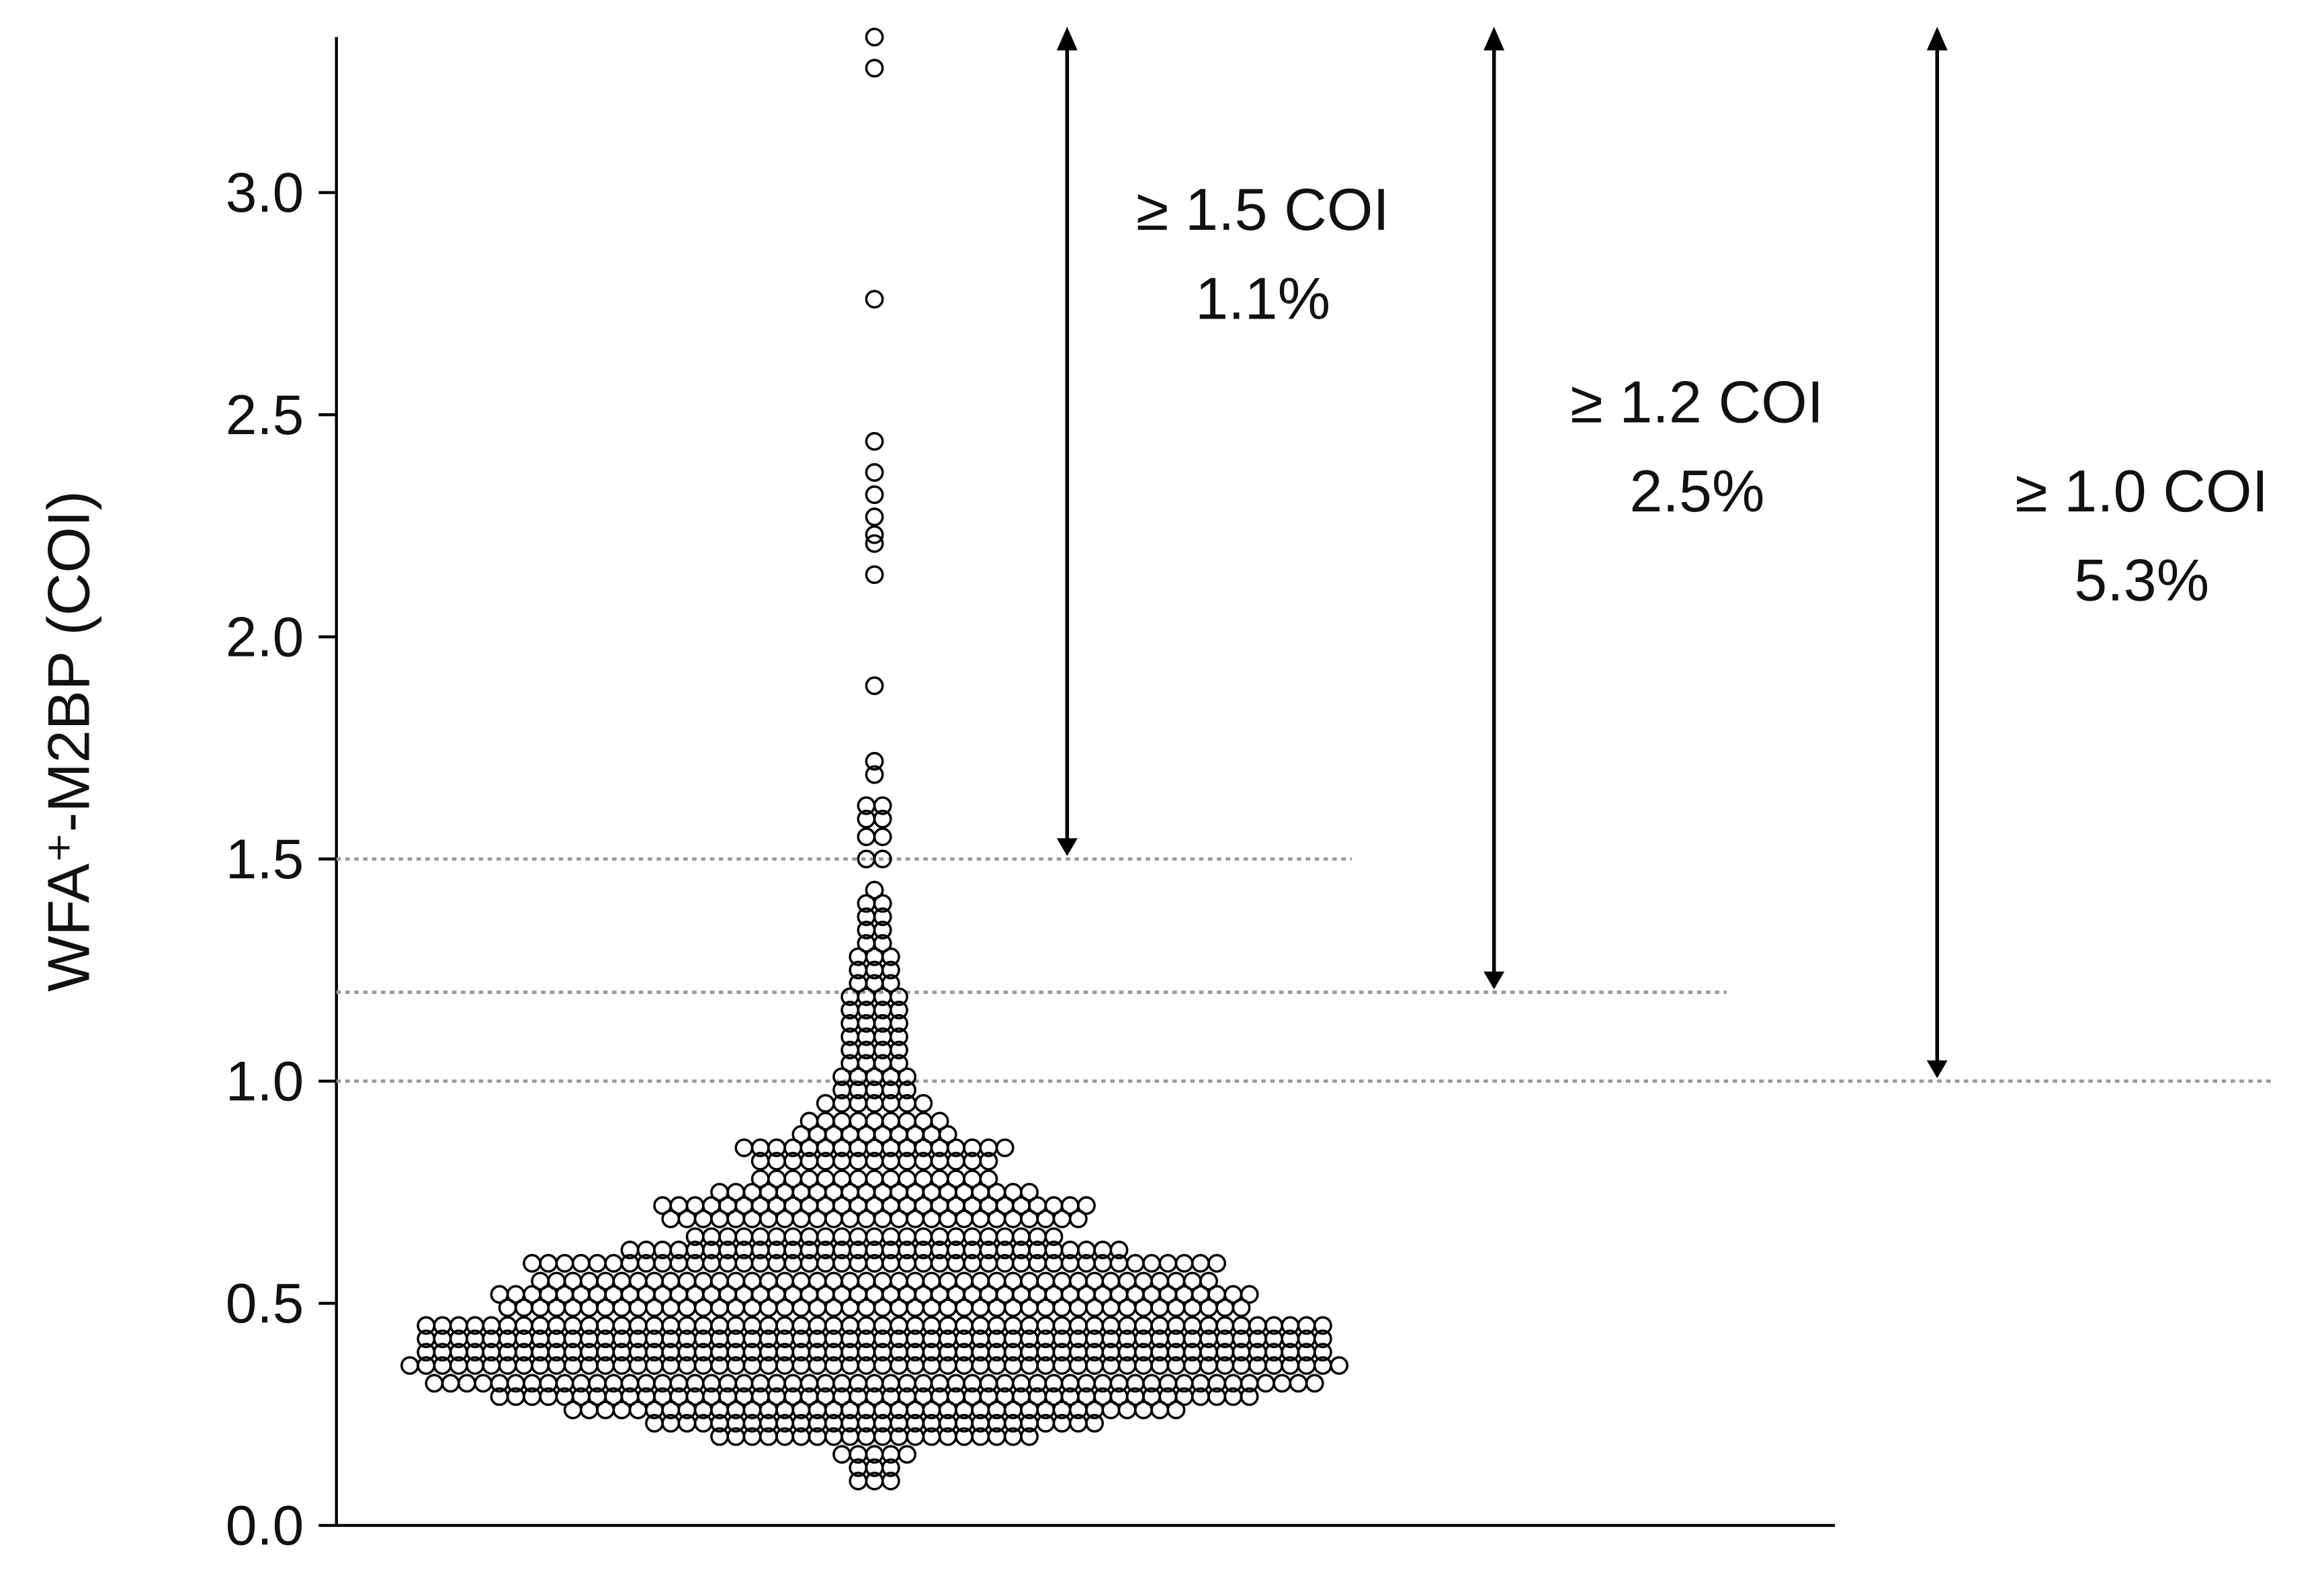 The width and height of the screenshot is (2324, 1594). I want to click on threshold-label: ≥ 1.0 COI, so click(2141, 491).